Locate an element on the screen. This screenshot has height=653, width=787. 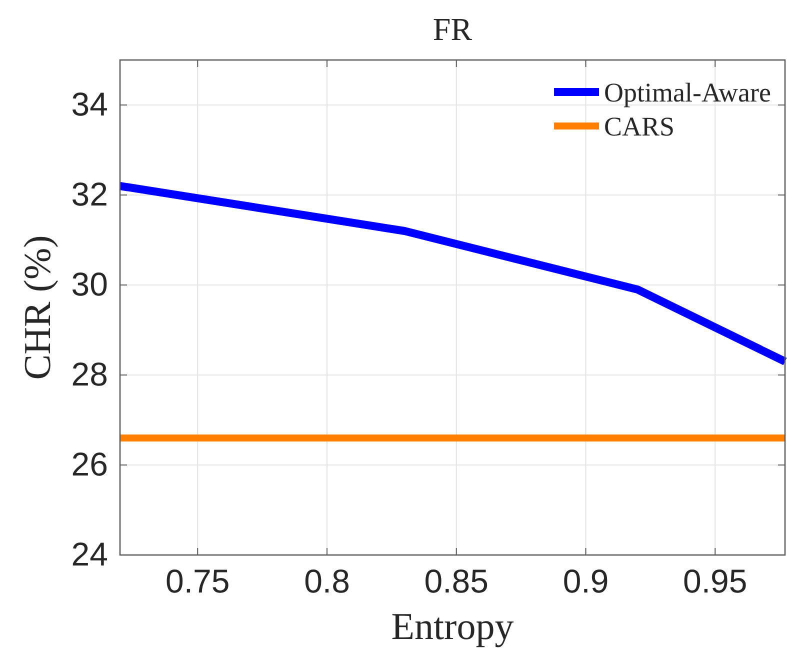
x-axis-title: Entropy is located at coordinates (452, 627).